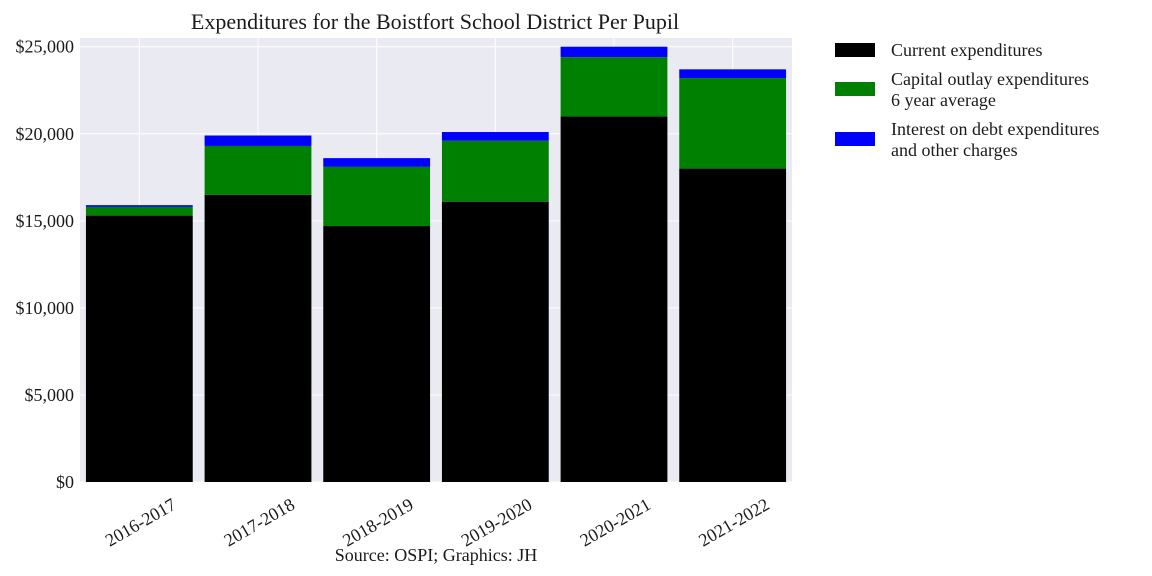 This screenshot has width=1152, height=576. I want to click on bar-segment-3-2021-2022, so click(733, 74).